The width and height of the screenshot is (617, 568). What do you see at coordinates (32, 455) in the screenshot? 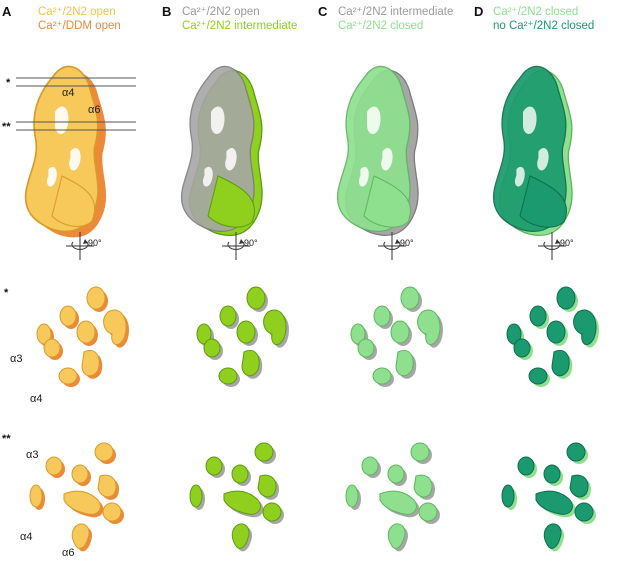
I see `label-alpha3-bot: α3` at bounding box center [32, 455].